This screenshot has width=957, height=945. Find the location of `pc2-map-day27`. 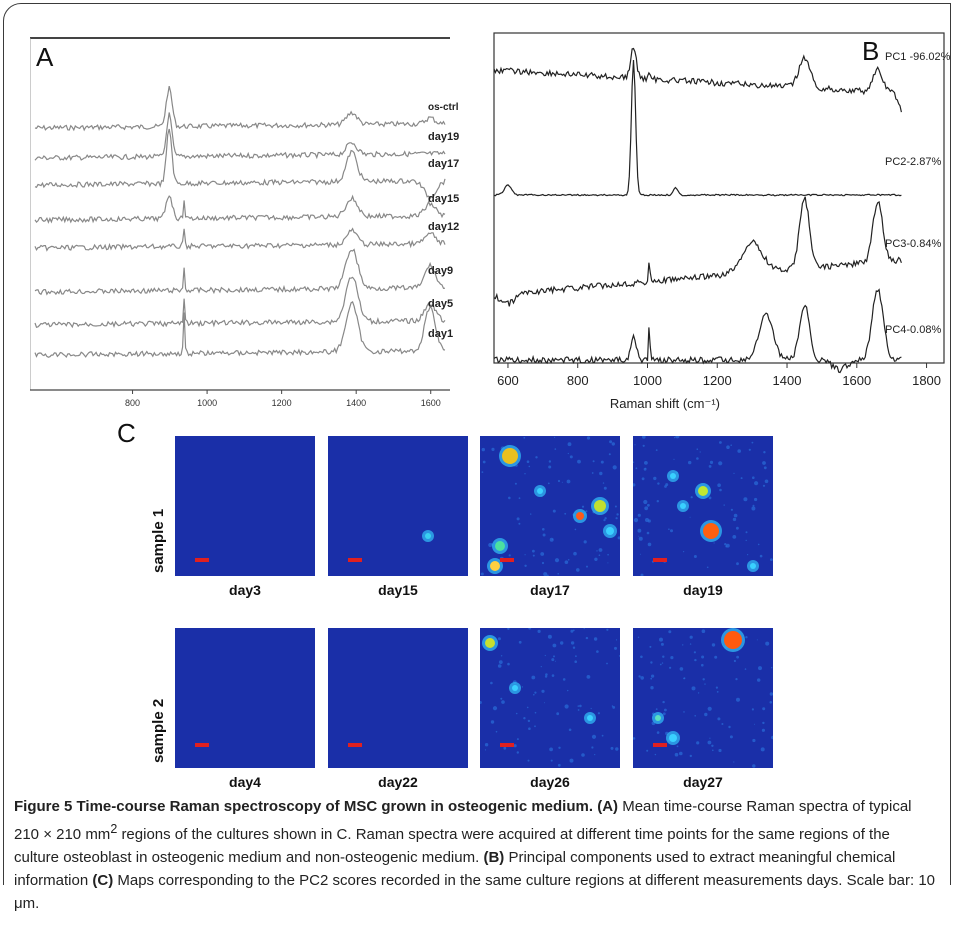

pc2-map-day27 is located at coordinates (703, 698).